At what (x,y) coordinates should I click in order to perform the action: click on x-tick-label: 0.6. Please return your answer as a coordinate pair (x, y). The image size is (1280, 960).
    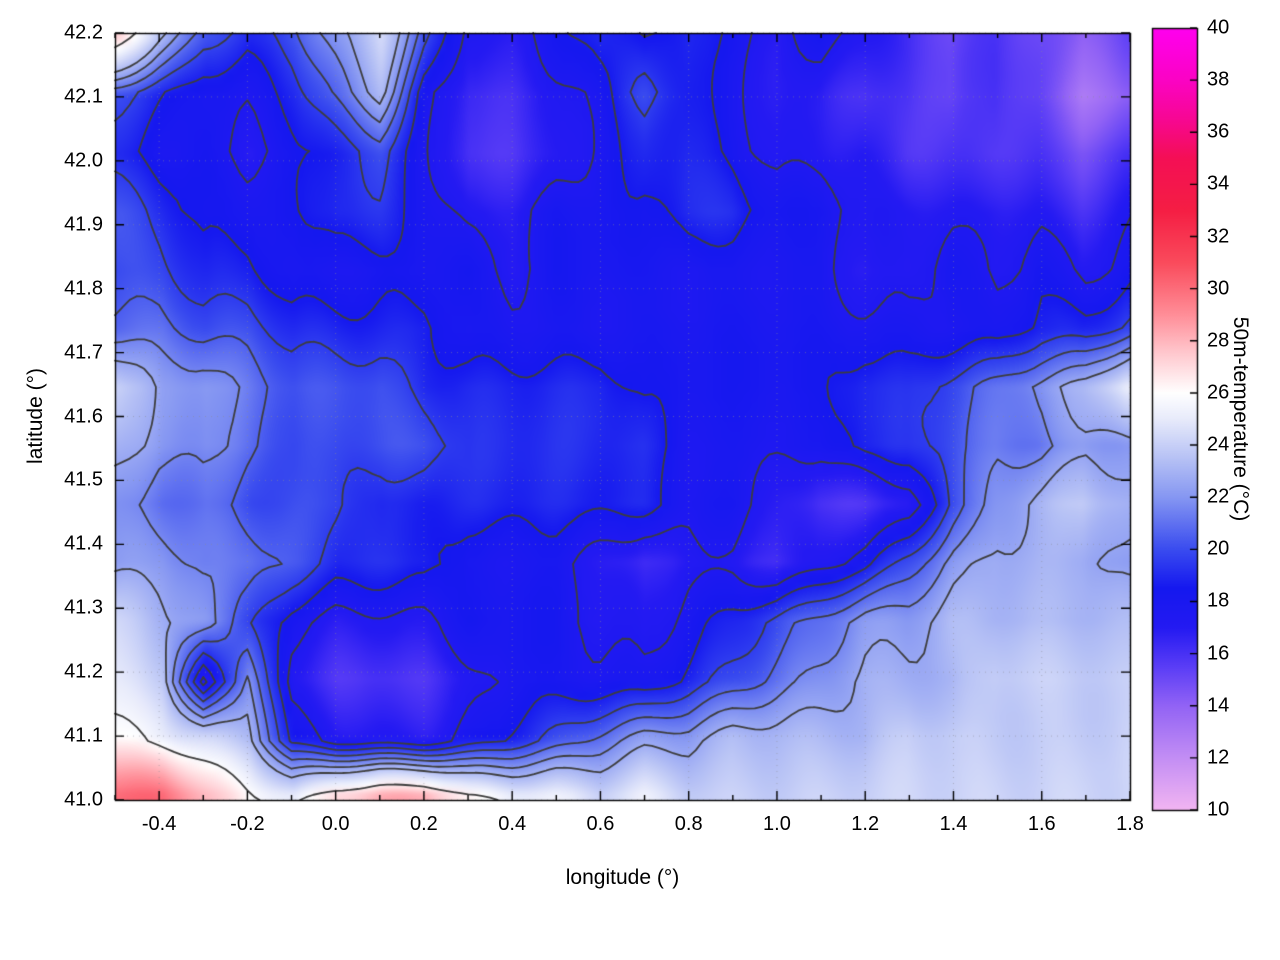
    Looking at the image, I should click on (600, 824).